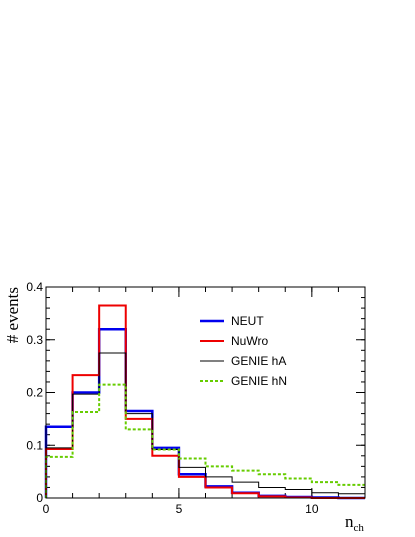  Describe the element at coordinates (359, 528) in the screenshot. I see `x-axis-title-sub: ch` at that location.